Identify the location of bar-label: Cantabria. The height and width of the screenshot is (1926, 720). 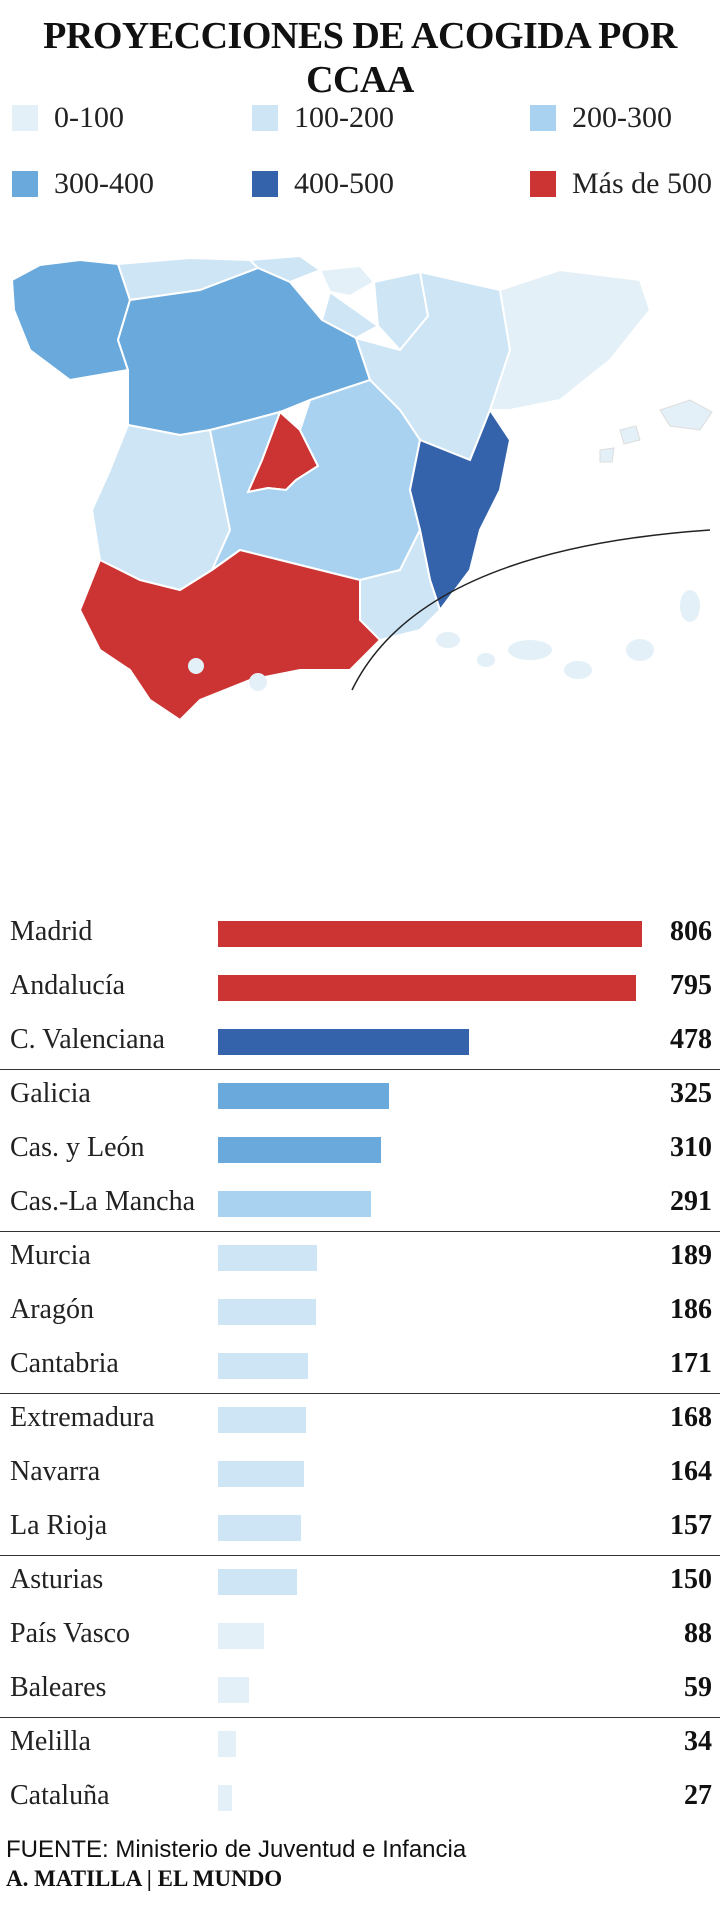
(64, 1363).